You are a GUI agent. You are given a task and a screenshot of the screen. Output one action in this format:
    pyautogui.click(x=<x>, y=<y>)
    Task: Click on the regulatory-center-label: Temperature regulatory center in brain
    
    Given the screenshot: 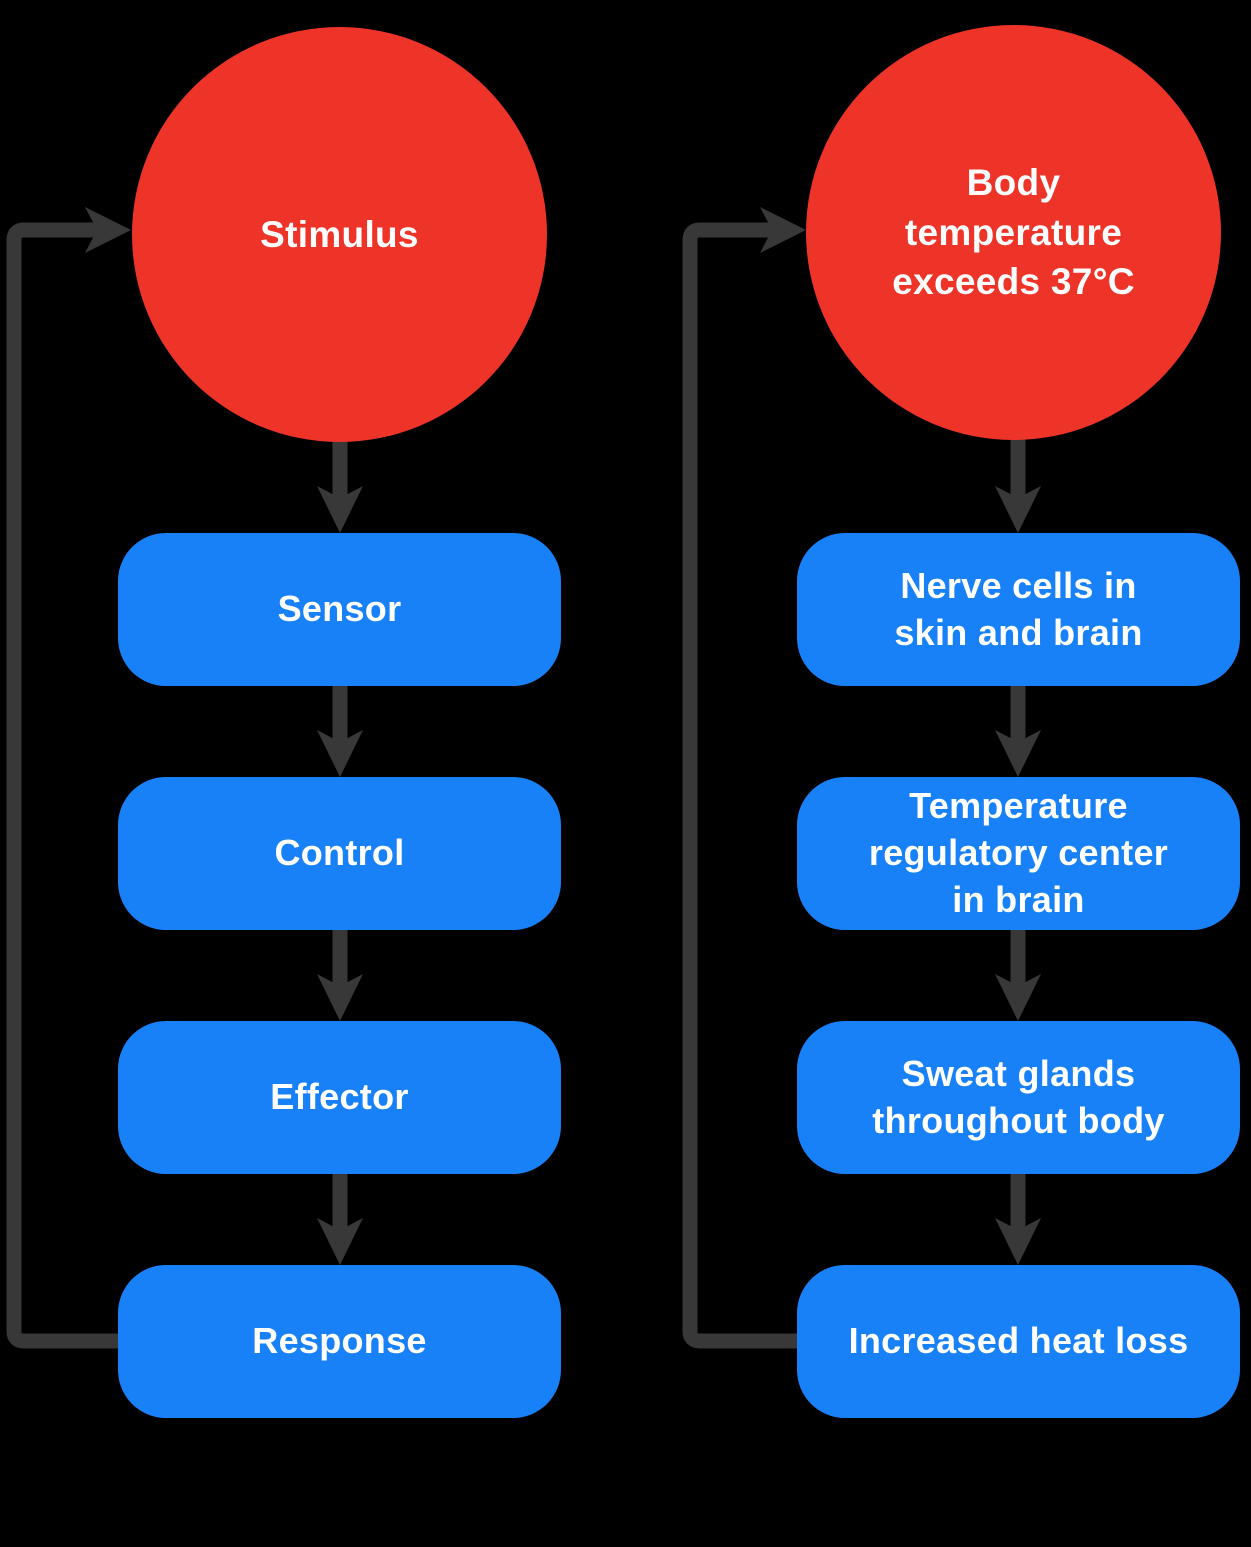 What is the action you would take?
    pyautogui.click(x=1018, y=852)
    